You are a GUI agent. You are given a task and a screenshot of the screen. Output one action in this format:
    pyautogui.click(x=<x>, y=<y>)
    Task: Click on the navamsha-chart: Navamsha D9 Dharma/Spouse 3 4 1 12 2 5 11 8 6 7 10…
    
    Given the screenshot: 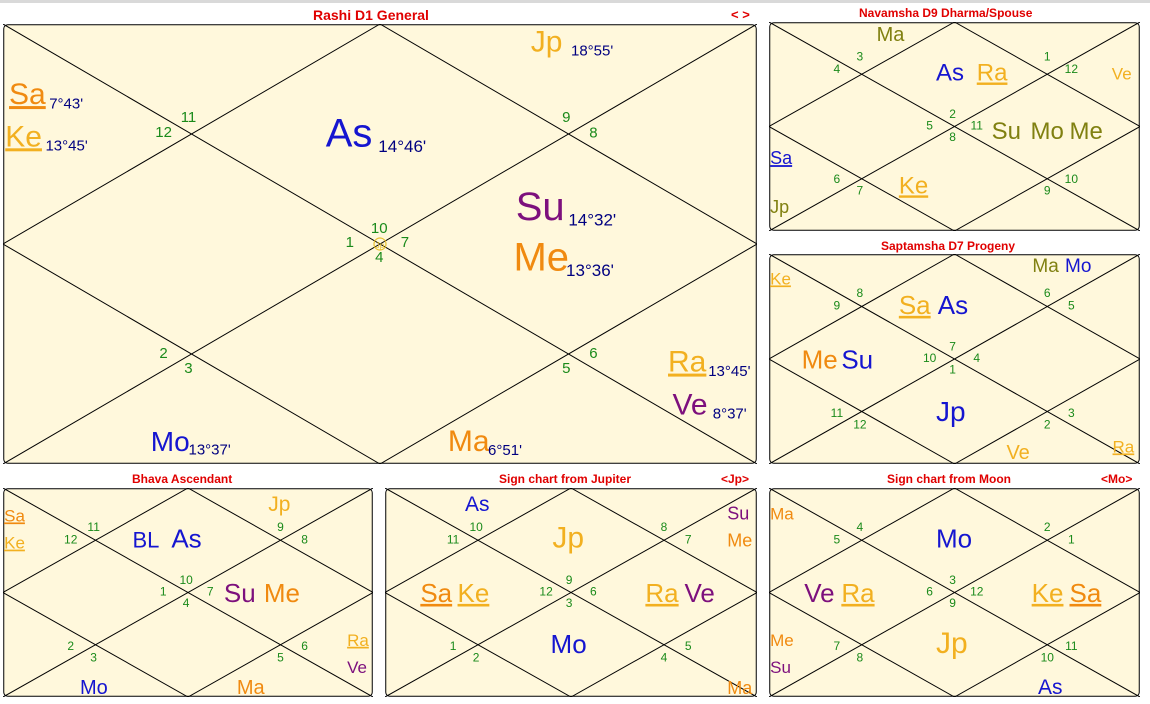 What is the action you would take?
    pyautogui.click(x=954, y=118)
    